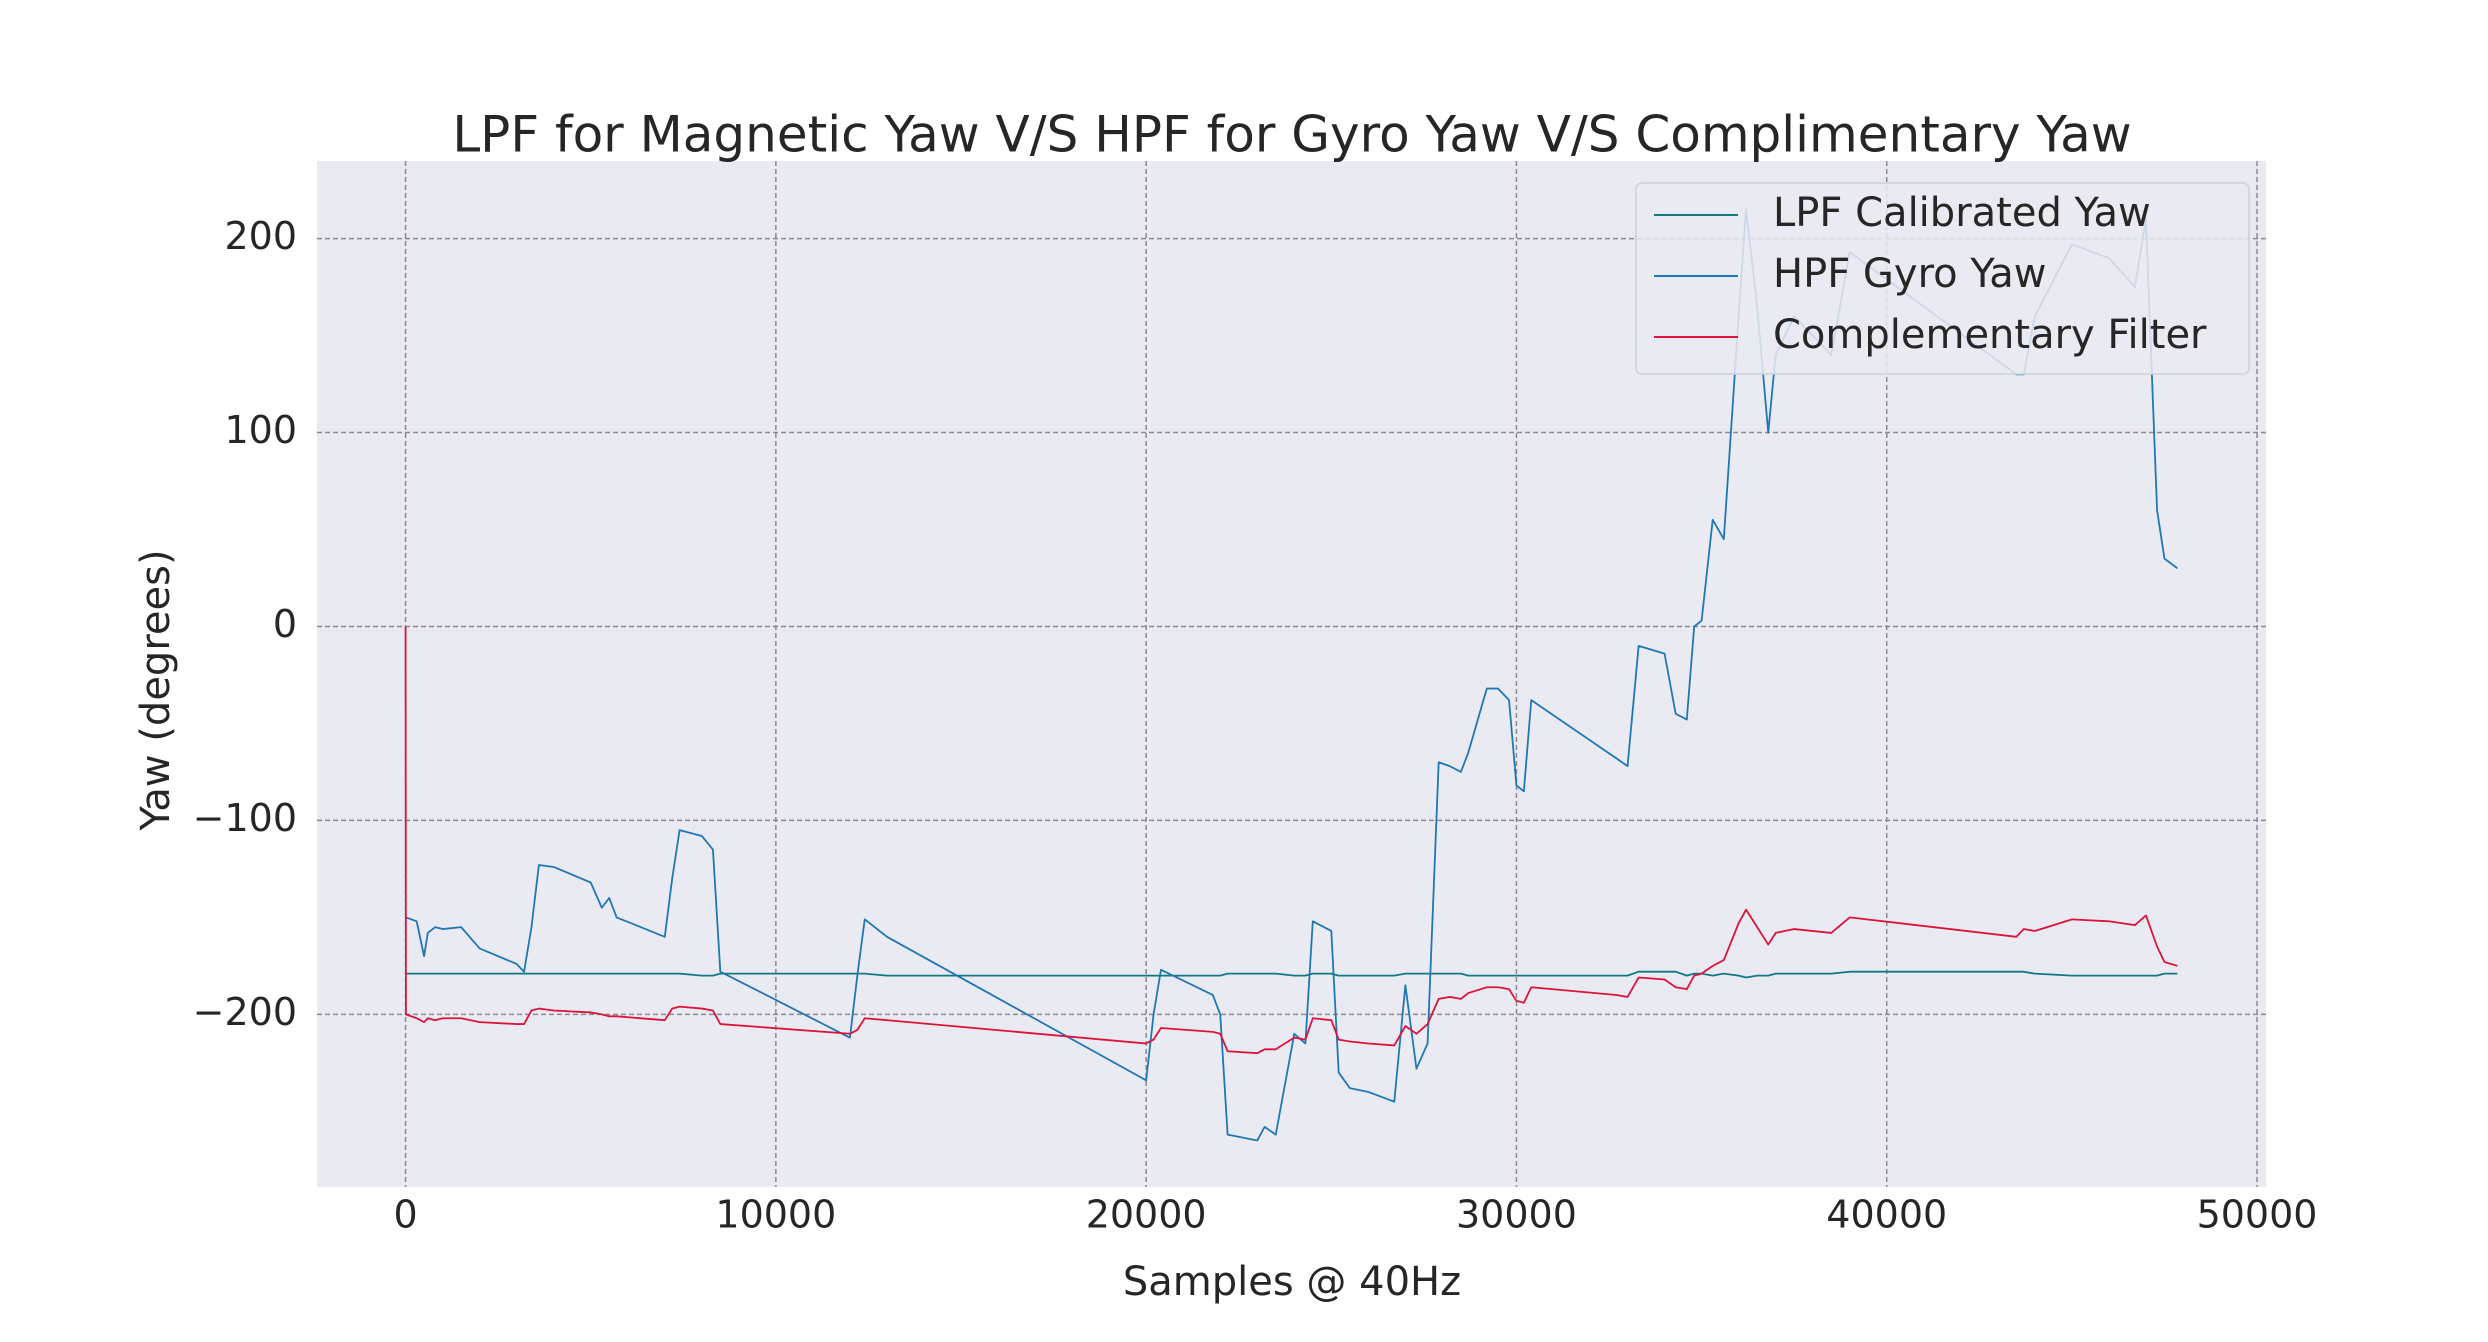  Describe the element at coordinates (260, 236) in the screenshot. I see `y-tick-label: 200` at that location.